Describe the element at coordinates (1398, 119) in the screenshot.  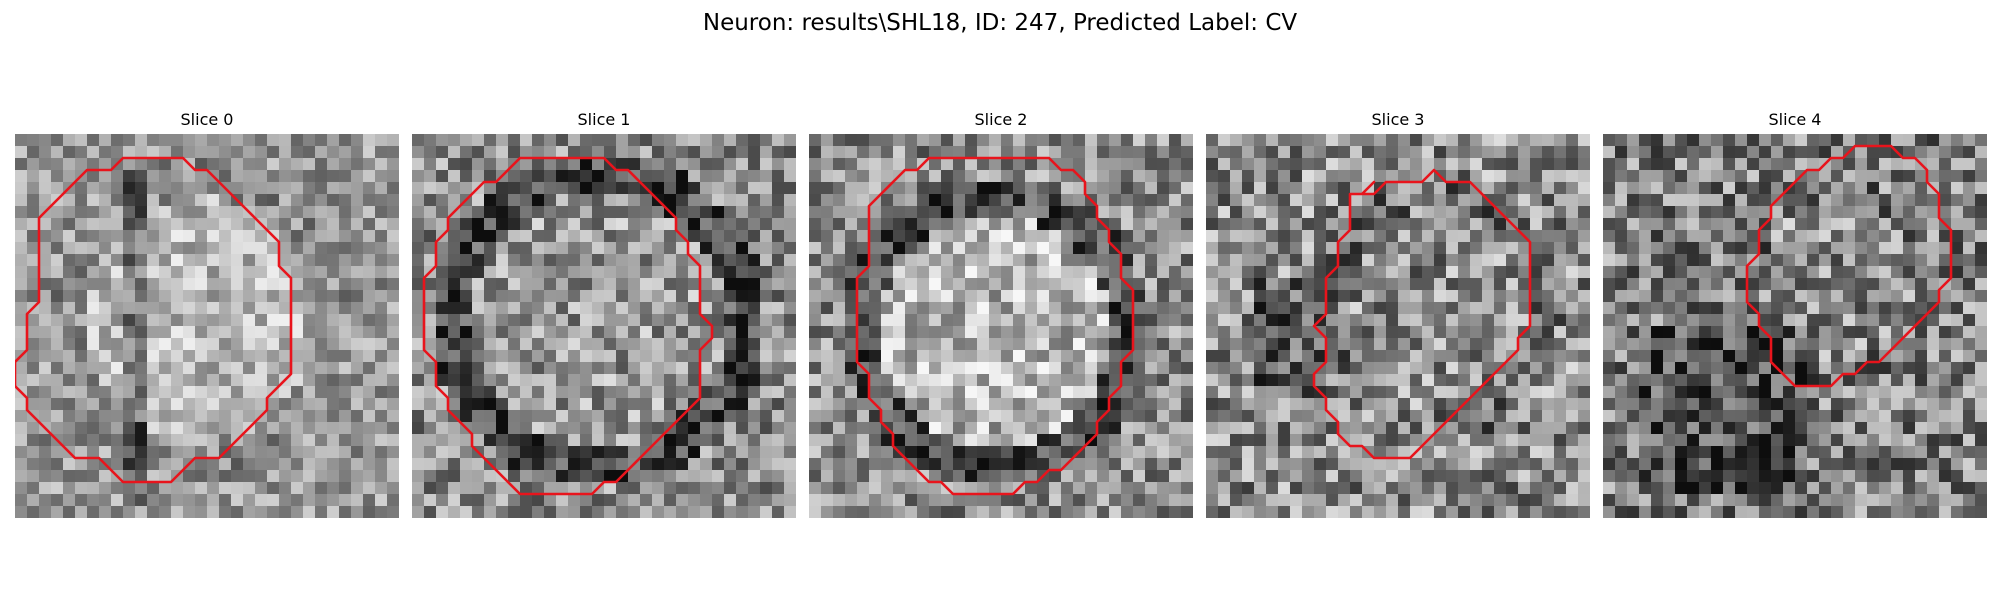
I see `slice-title: Slice 3` at that location.